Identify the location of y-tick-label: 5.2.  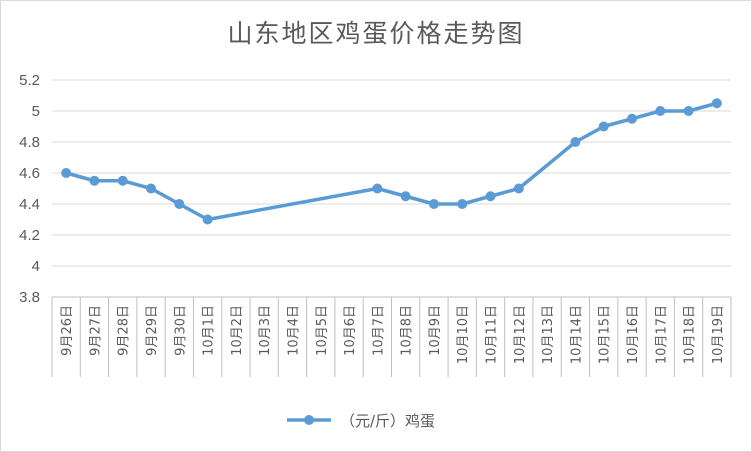
(29, 80).